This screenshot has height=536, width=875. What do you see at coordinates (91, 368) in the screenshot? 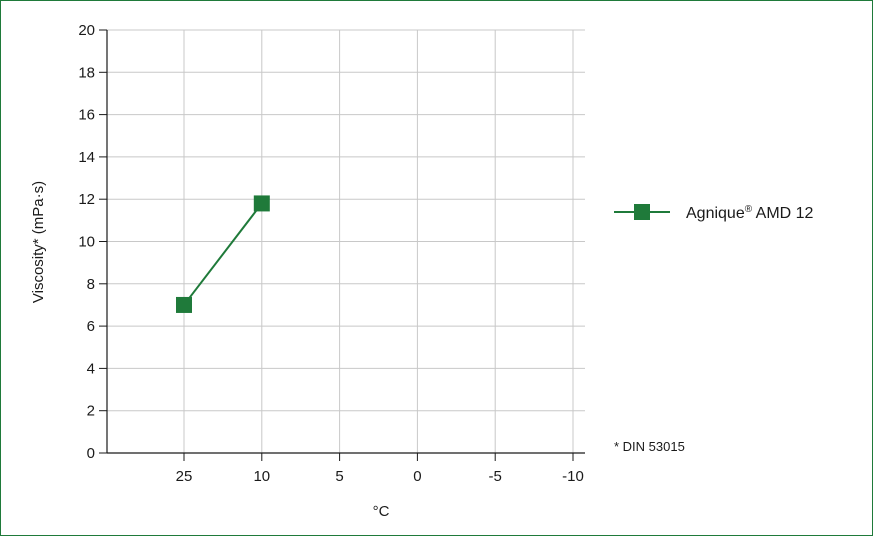
I see `y-tick-label-4: 4` at bounding box center [91, 368].